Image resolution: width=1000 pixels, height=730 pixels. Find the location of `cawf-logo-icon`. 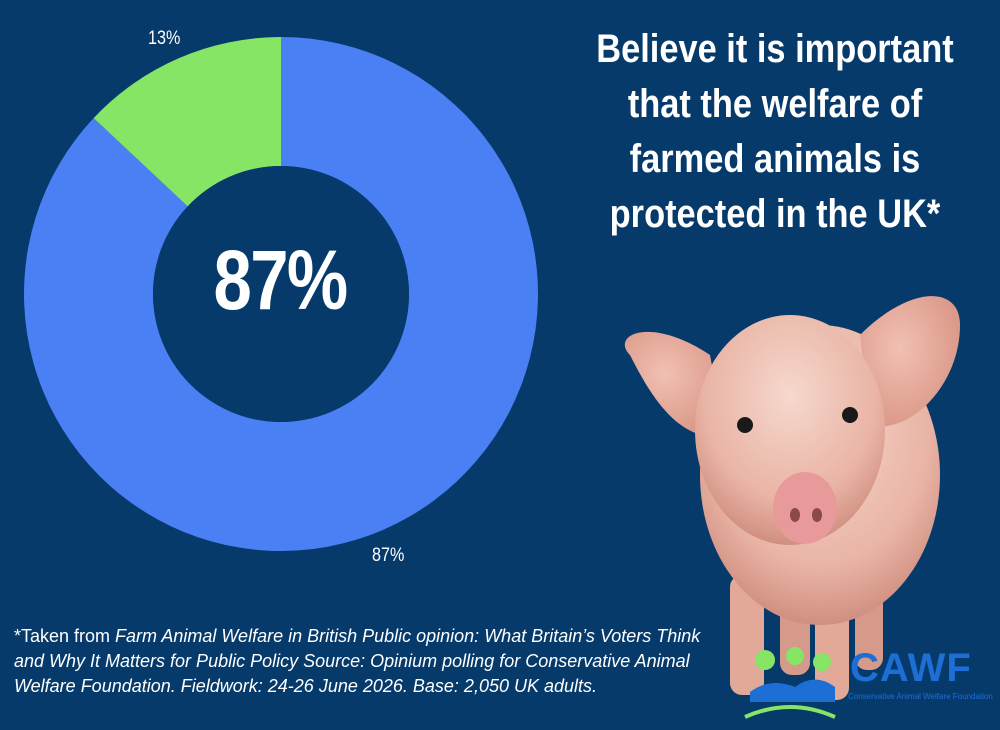

cawf-logo-icon is located at coordinates (790, 683).